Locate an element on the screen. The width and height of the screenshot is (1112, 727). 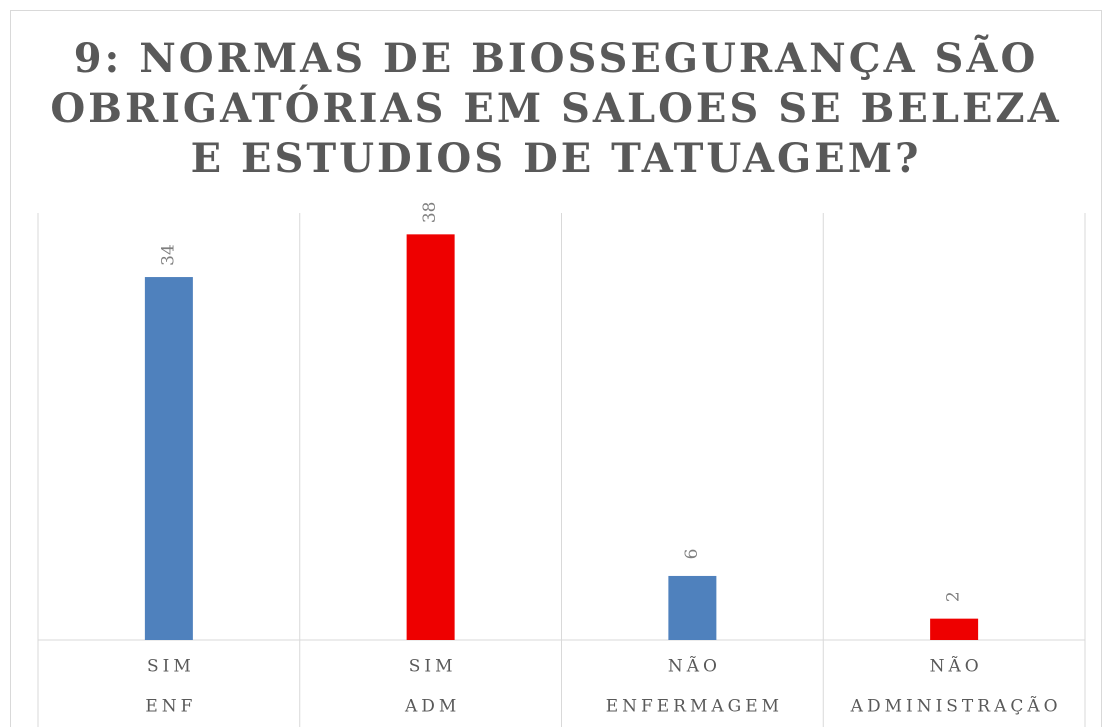
chart-title: 9: NORMAS DE BIOSSEGURANÇA SÃO is located at coordinates (556, 58).